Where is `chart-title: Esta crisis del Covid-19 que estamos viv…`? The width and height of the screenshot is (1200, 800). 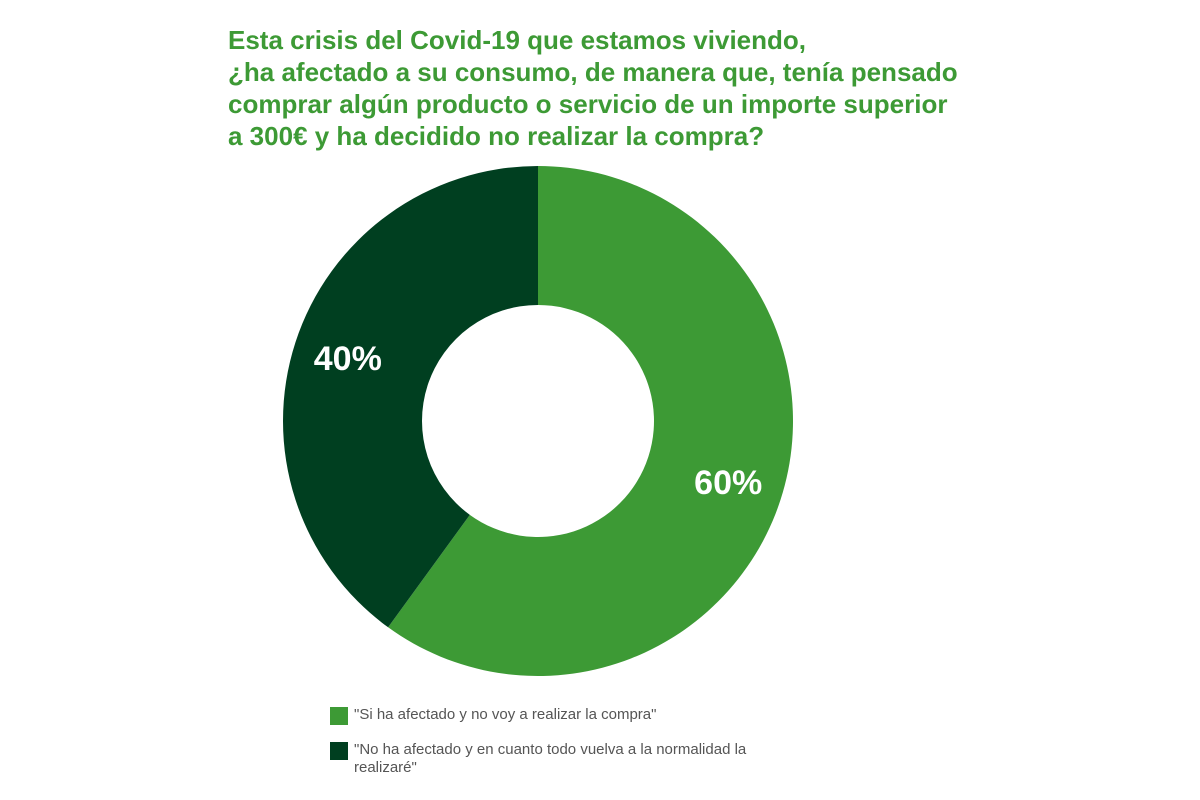 chart-title: Esta crisis del Covid-19 que estamos viv… is located at coordinates (593, 88).